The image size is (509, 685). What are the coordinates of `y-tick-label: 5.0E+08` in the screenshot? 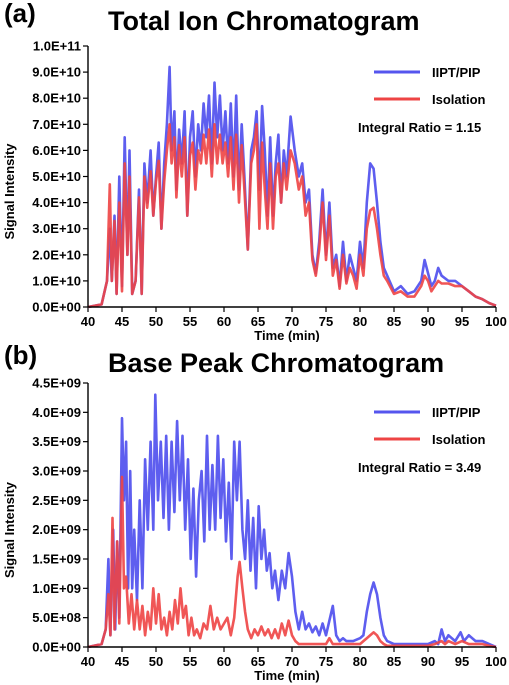 It's located at (56, 617).